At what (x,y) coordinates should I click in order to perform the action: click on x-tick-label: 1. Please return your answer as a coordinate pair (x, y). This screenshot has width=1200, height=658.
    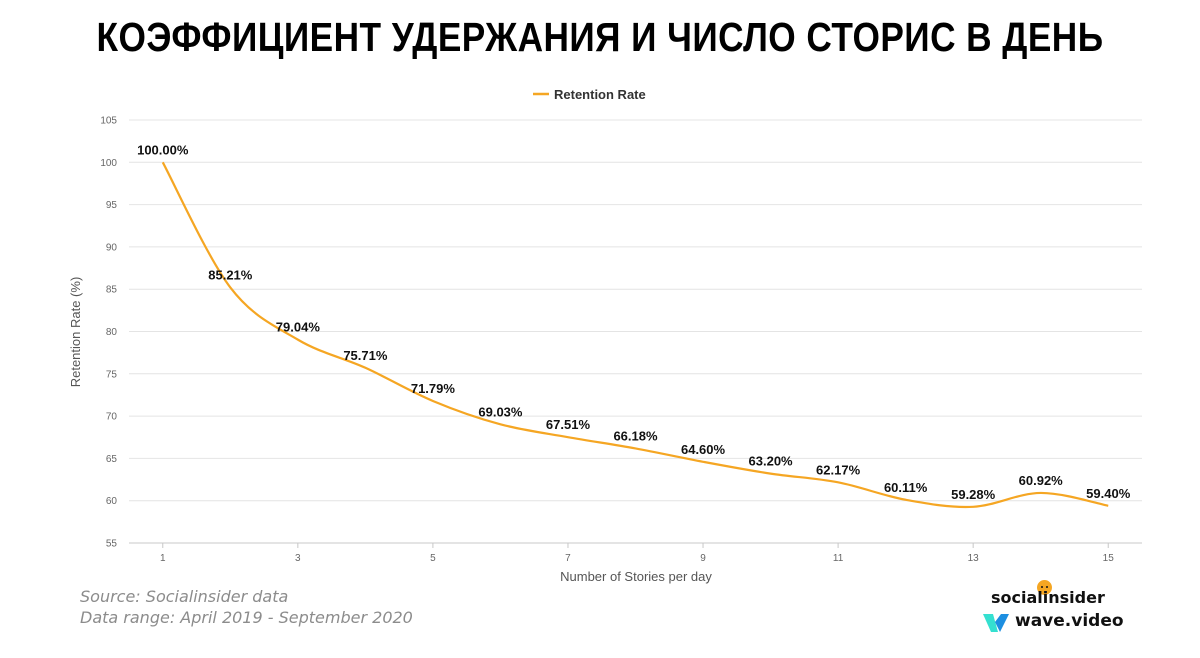
    Looking at the image, I should click on (163, 558).